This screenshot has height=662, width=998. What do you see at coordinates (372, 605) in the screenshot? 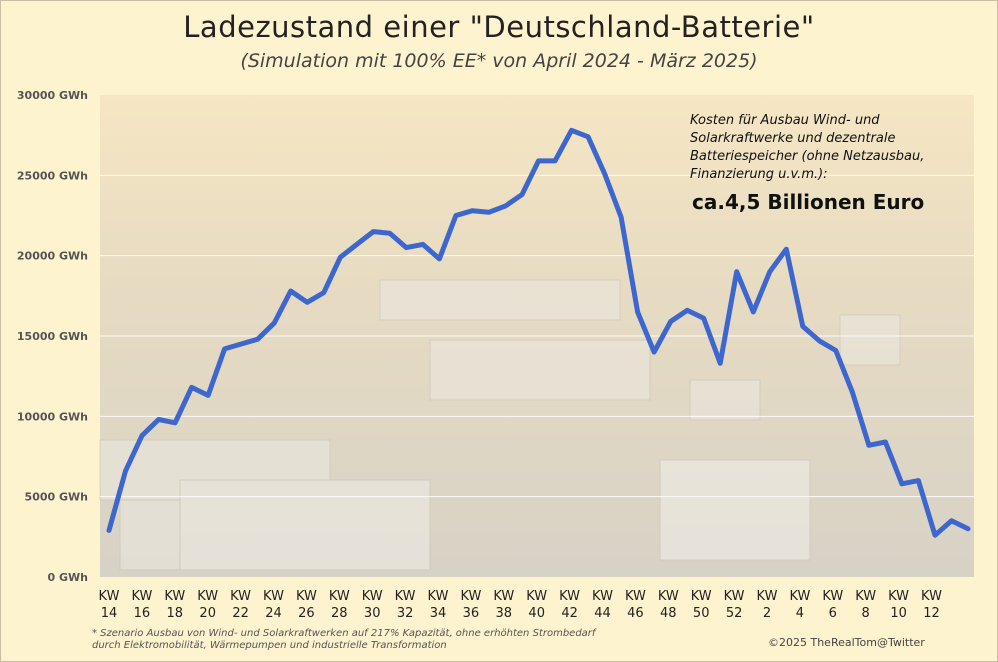
I see `x-tick-label: KW 30` at bounding box center [372, 605].